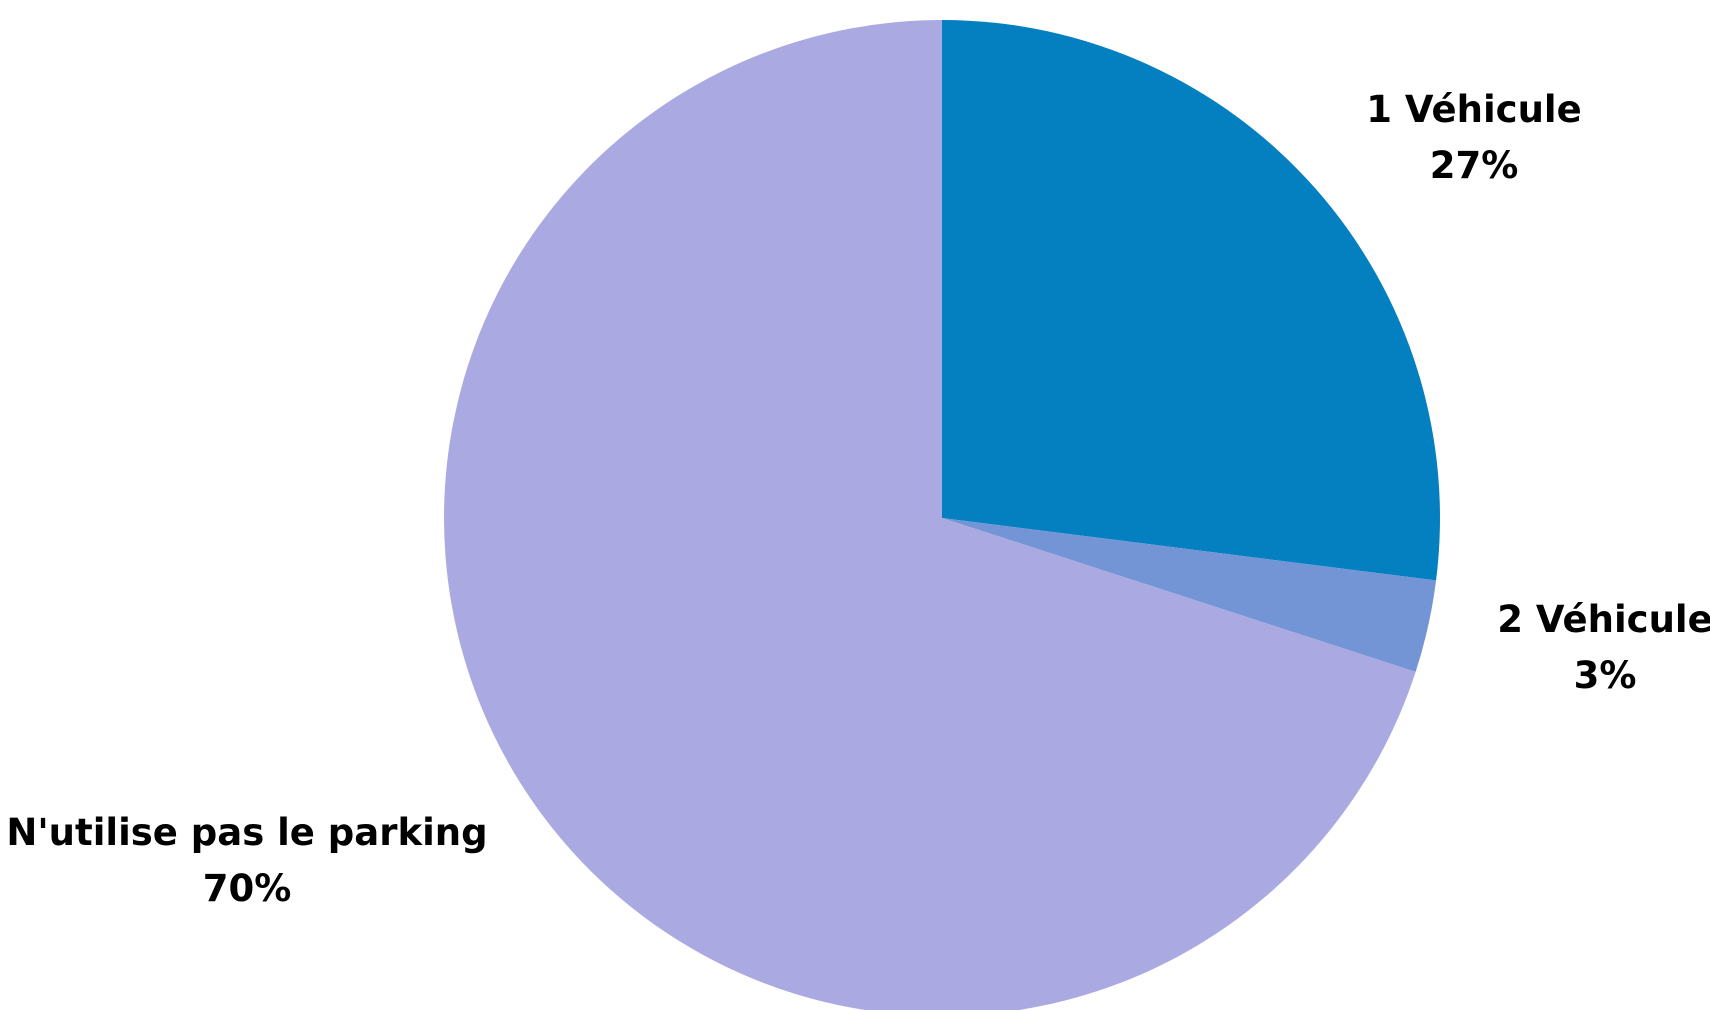 The width and height of the screenshot is (1710, 1010). Describe the element at coordinates (1605, 675) in the screenshot. I see `slice-value-label-2: 3%` at that location.